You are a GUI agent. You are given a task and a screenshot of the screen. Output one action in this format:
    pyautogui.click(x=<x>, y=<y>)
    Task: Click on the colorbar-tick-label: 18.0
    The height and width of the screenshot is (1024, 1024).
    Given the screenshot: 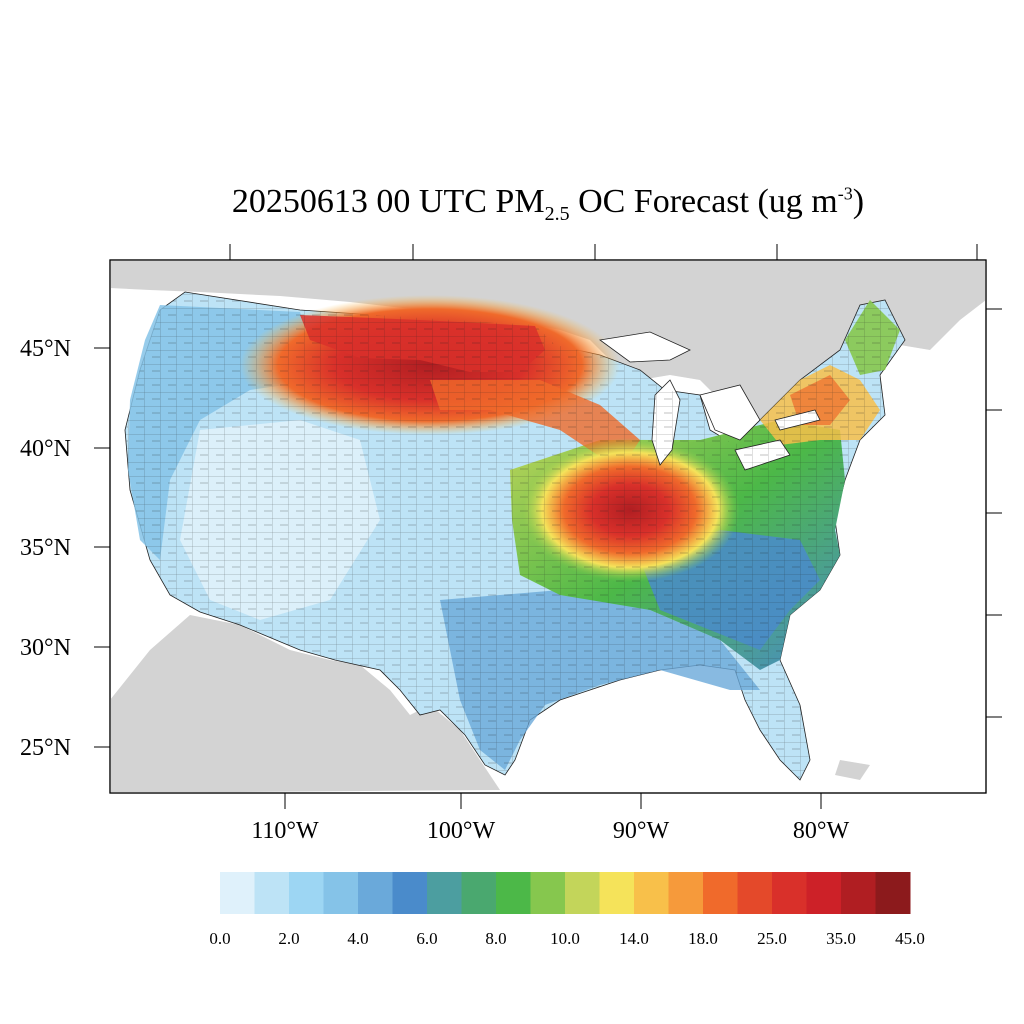 What is the action you would take?
    pyautogui.click(x=703, y=938)
    